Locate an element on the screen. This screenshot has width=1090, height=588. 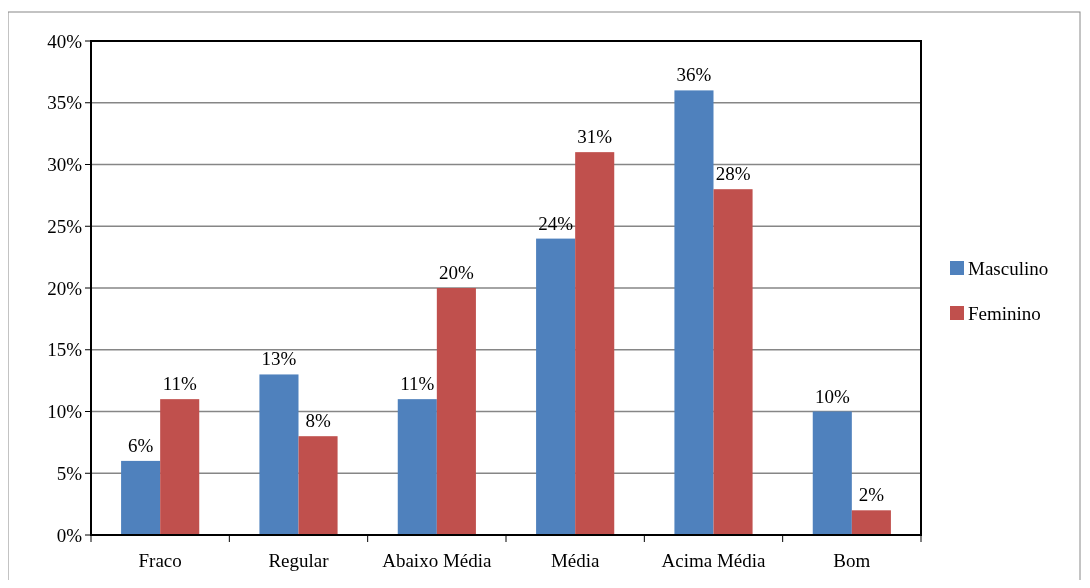
y-tick-label: 15% is located at coordinates (65, 350).